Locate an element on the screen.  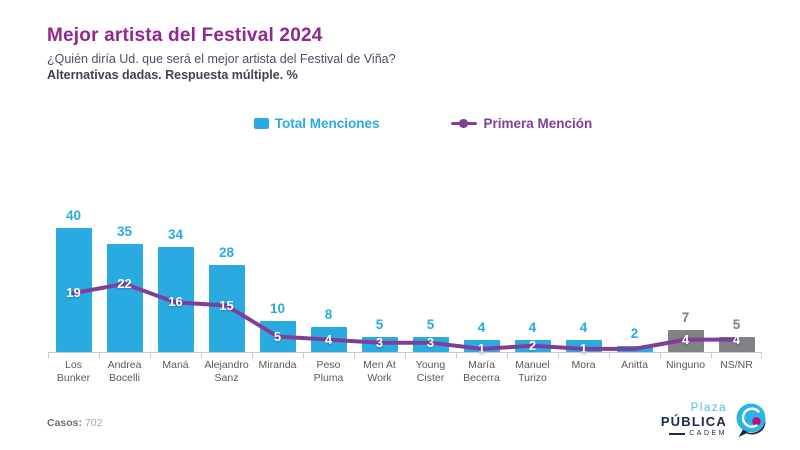
category-label: Maná is located at coordinates (175, 365).